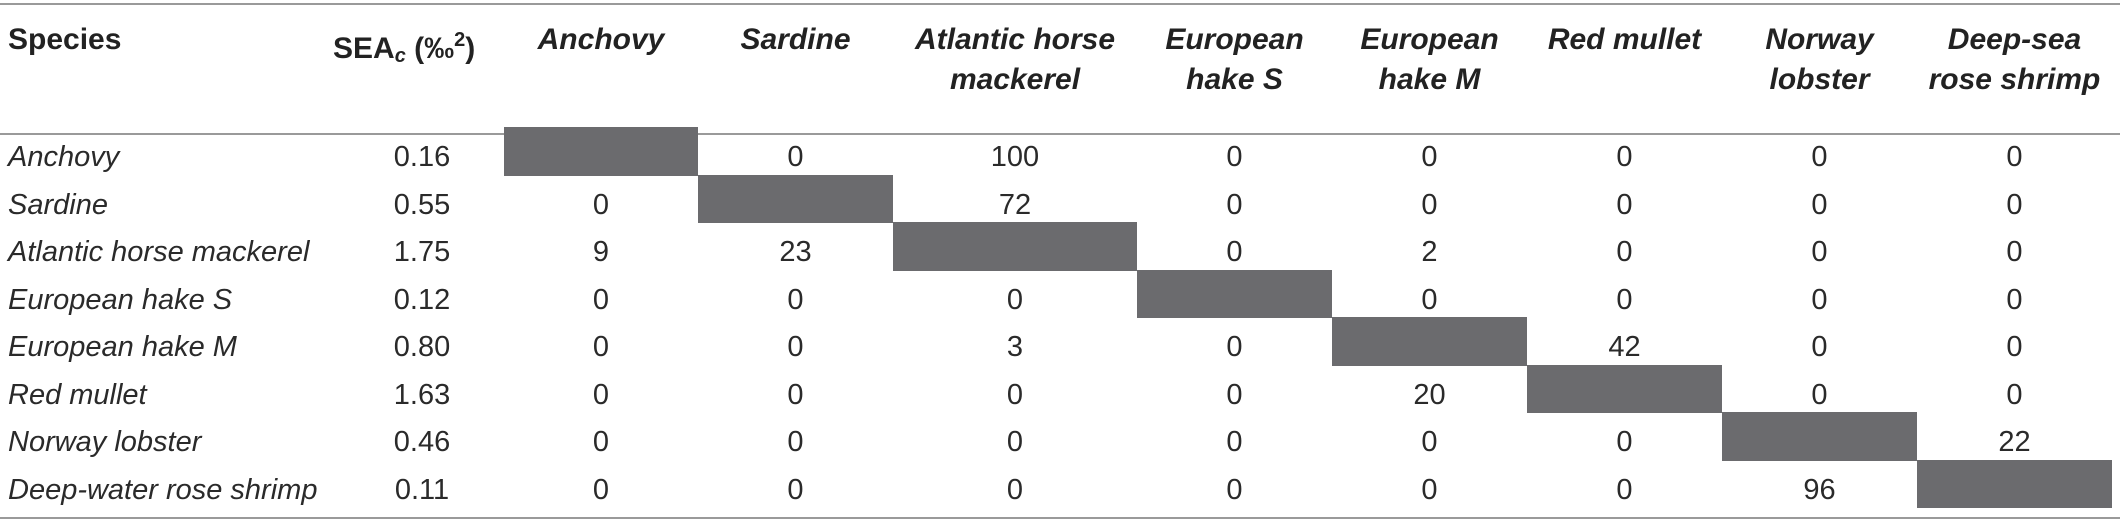 The height and width of the screenshot is (525, 2120). I want to click on table-cell: 20, so click(1429, 394).